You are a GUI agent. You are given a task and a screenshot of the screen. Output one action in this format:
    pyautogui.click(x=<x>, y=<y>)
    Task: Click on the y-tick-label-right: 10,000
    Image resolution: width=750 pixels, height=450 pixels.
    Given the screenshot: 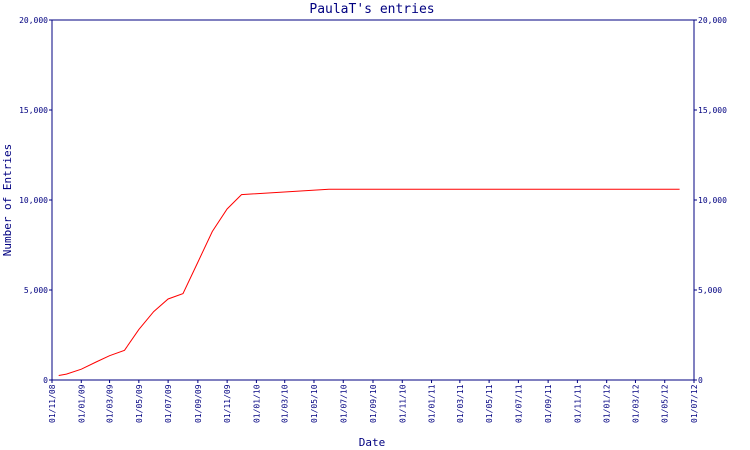 What is the action you would take?
    pyautogui.click(x=712, y=200)
    